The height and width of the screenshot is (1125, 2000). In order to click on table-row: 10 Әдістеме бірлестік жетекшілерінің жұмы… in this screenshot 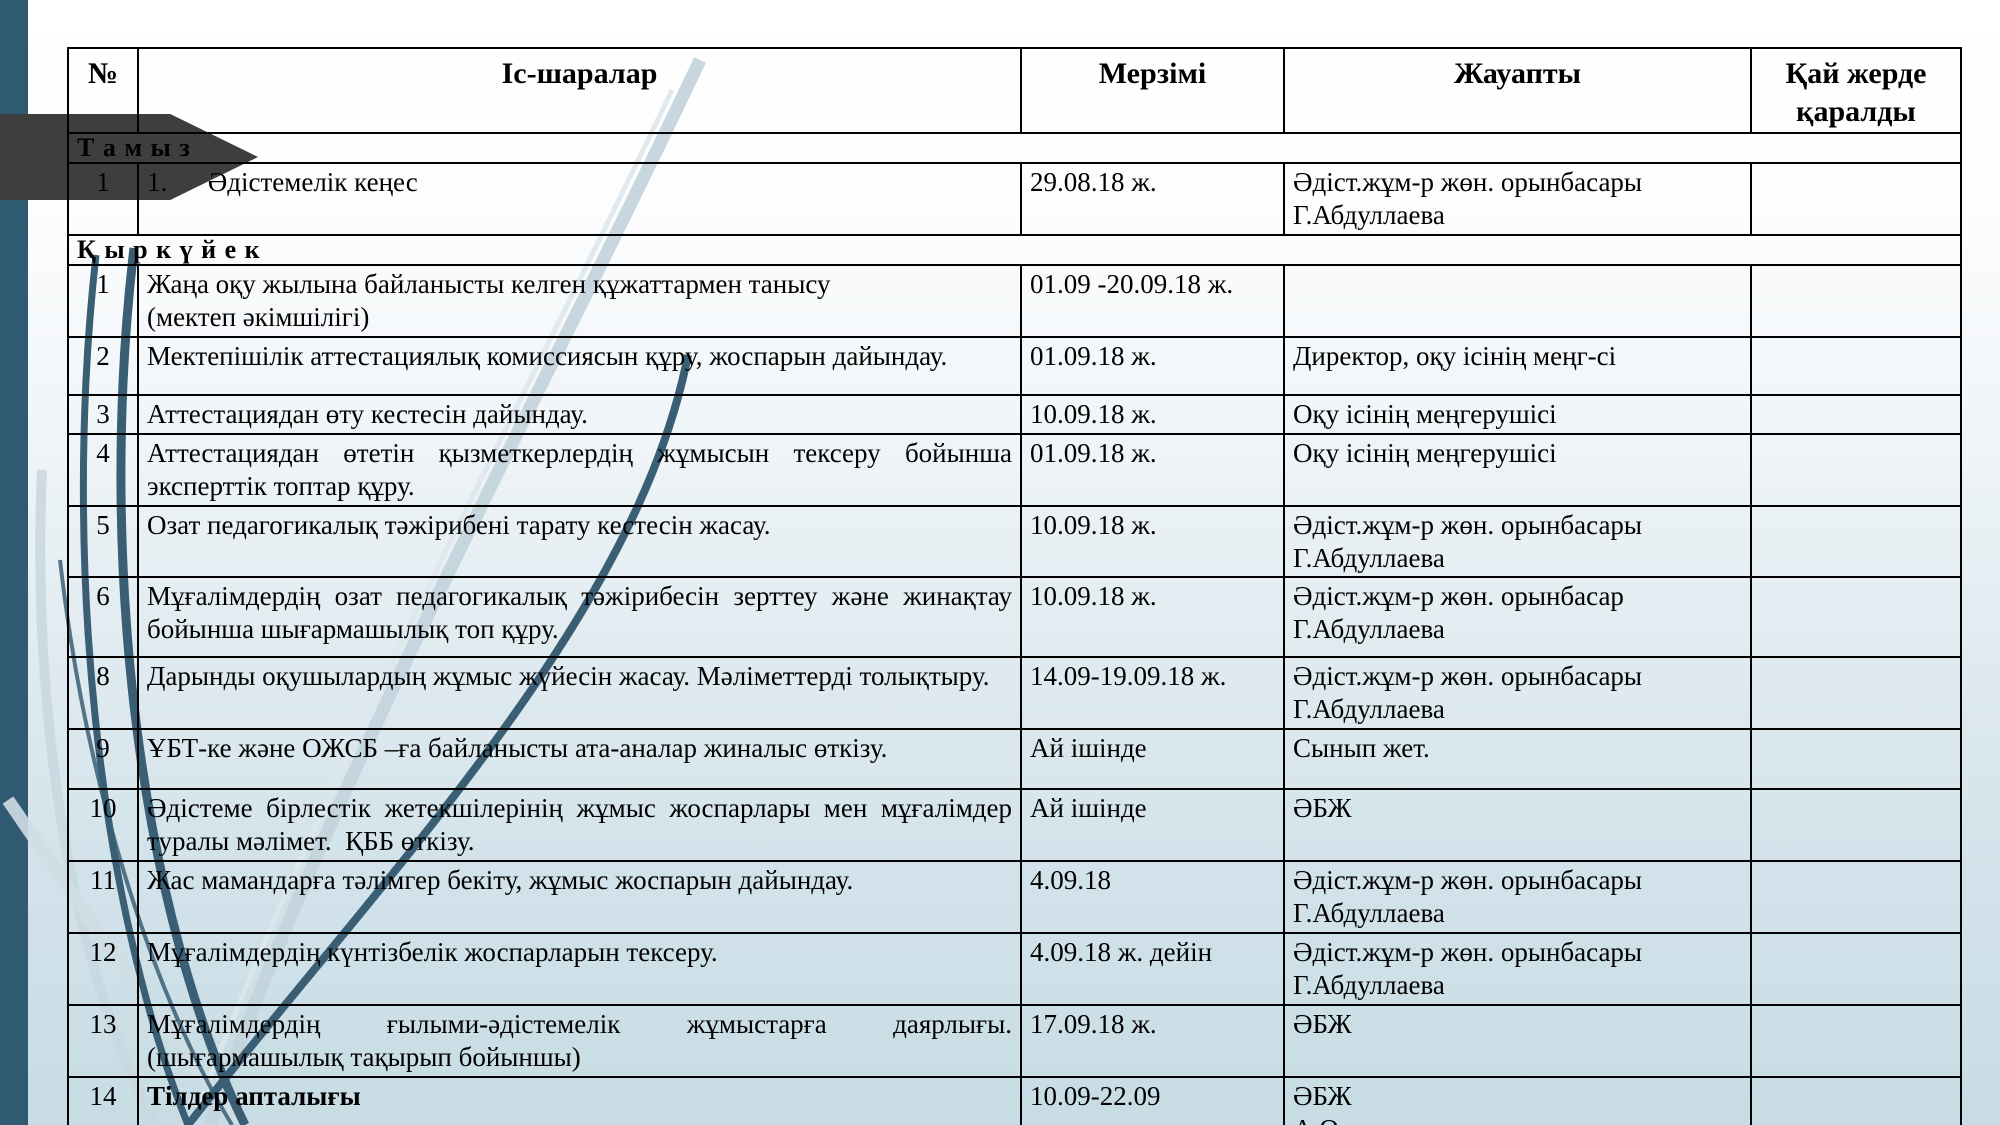, I will do `click(1014, 825)`.